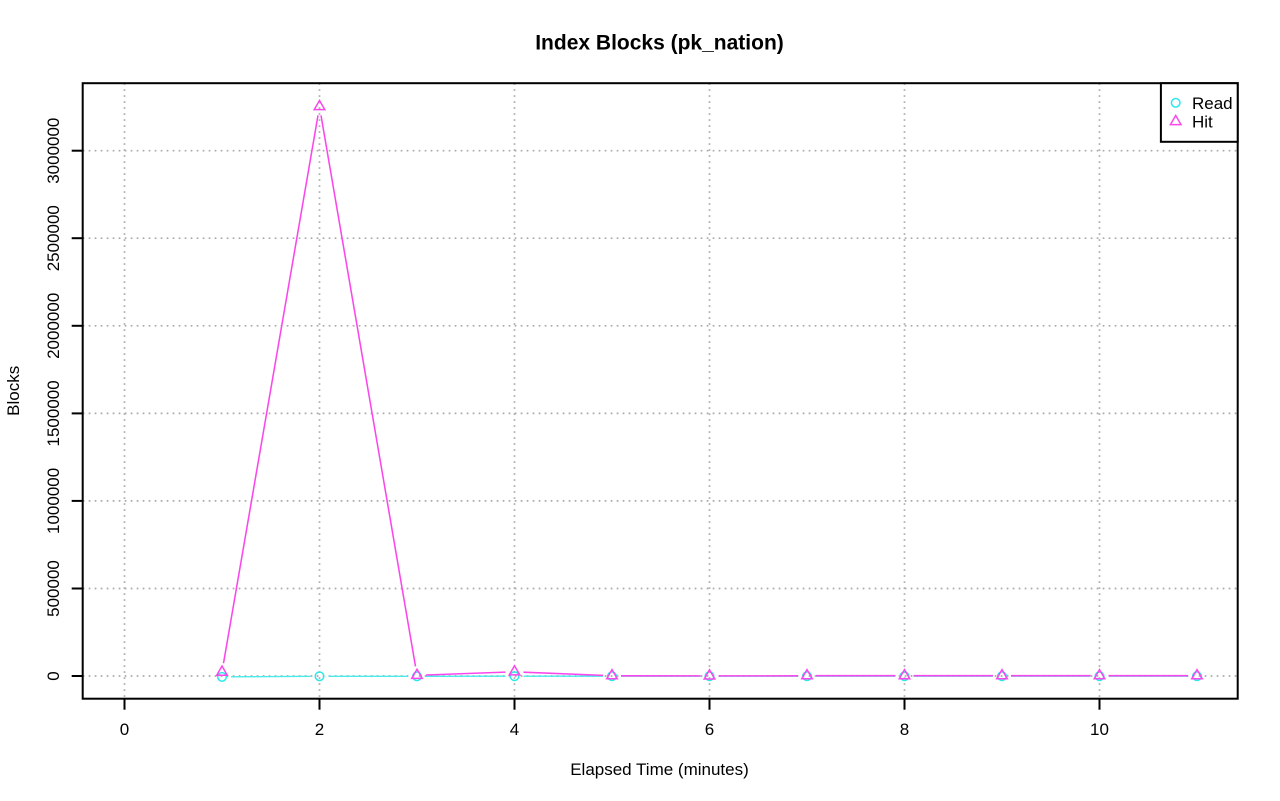  I want to click on svg-text: Read, so click(1212, 103).